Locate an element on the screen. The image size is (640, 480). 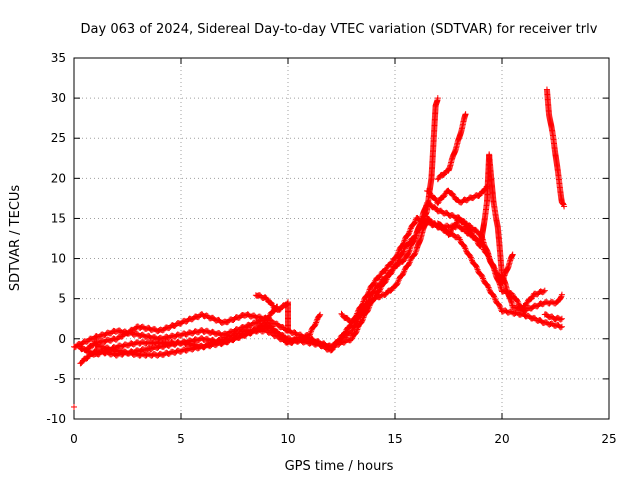
y-tick-label: 15 is located at coordinates (58, 218).